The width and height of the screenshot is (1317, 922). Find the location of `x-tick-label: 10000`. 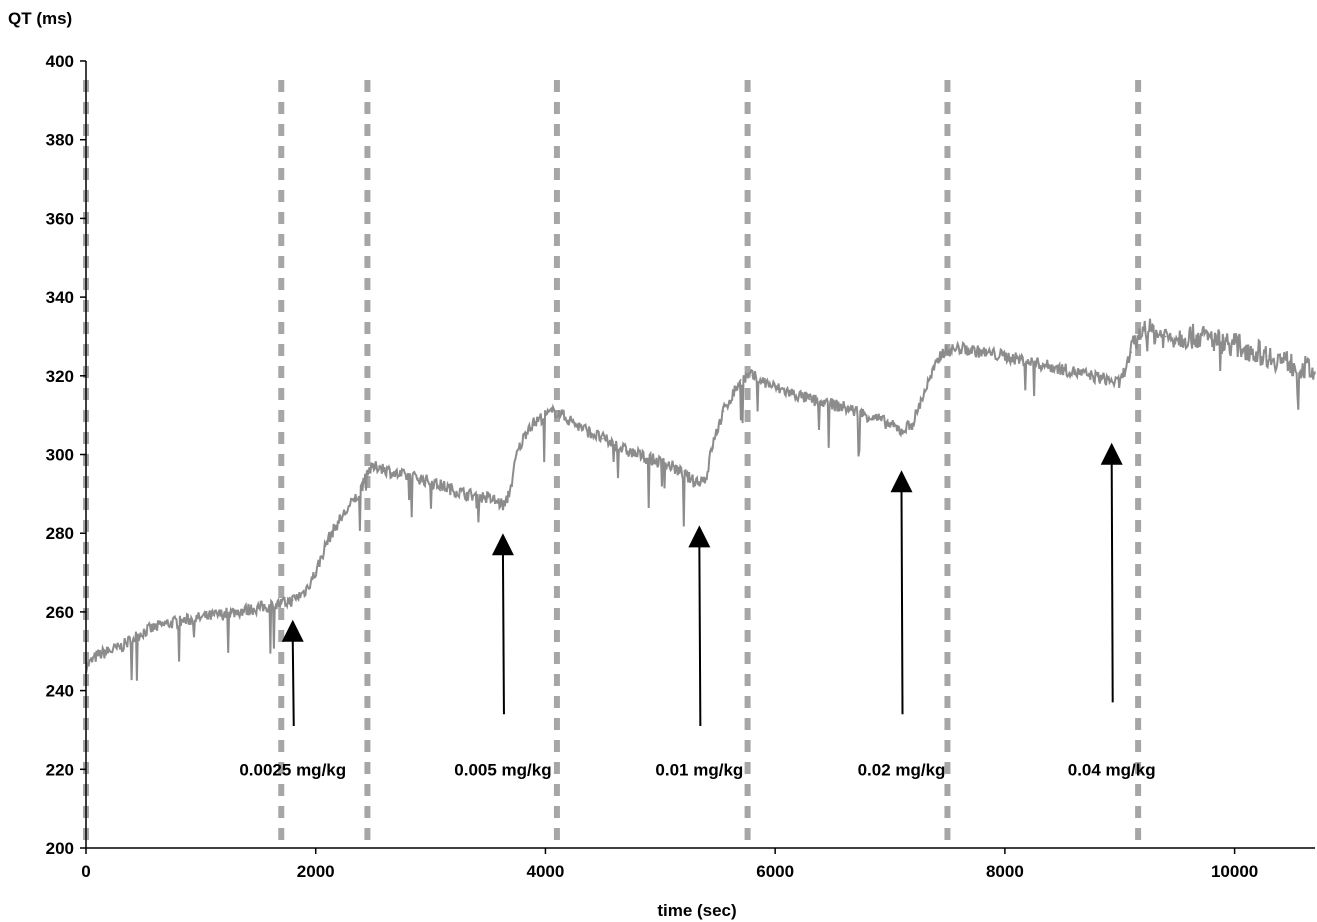

x-tick-label: 10000 is located at coordinates (1234, 871).